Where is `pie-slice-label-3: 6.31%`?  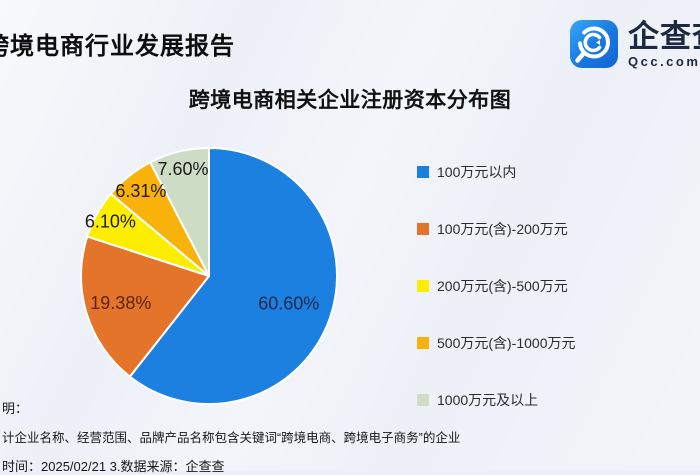 pie-slice-label-3: 6.31% is located at coordinates (140, 191).